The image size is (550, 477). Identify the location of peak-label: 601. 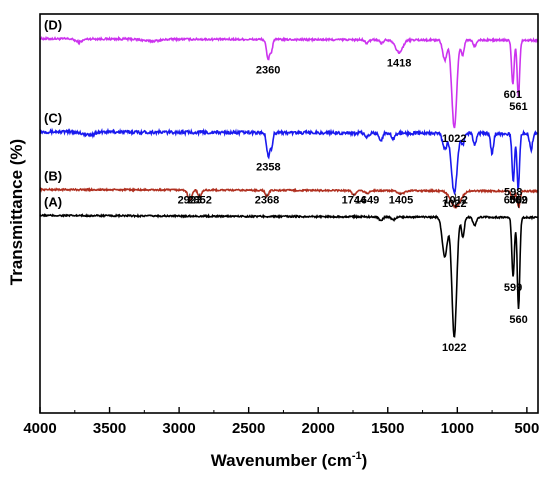
(513, 95).